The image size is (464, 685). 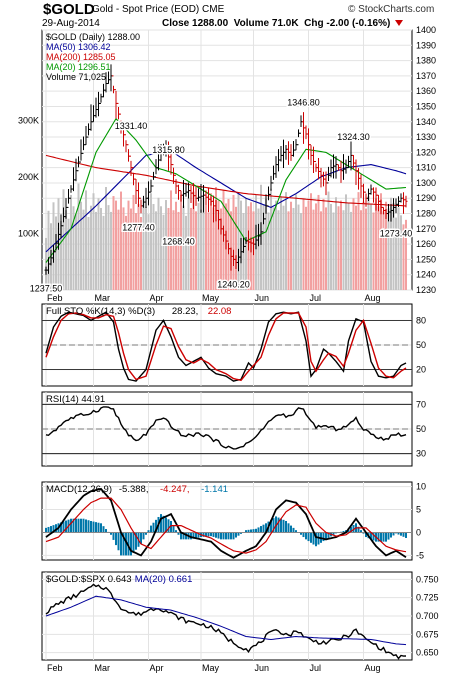 What do you see at coordinates (46, 289) in the screenshot?
I see `price-annotation: 1237.50` at bounding box center [46, 289].